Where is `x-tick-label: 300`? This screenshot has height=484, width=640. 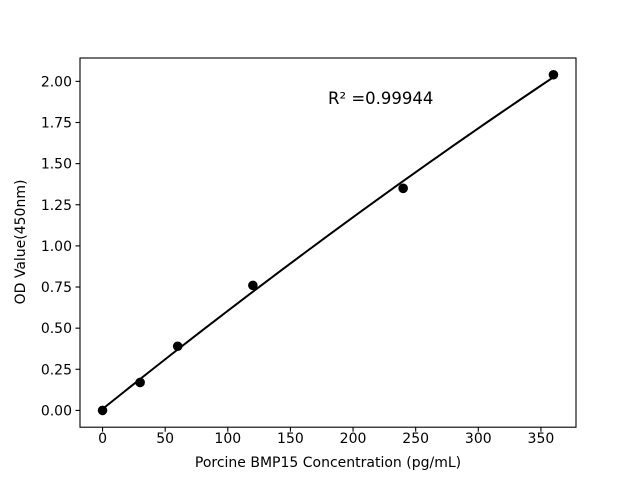 x-tick-label: 300 is located at coordinates (478, 439).